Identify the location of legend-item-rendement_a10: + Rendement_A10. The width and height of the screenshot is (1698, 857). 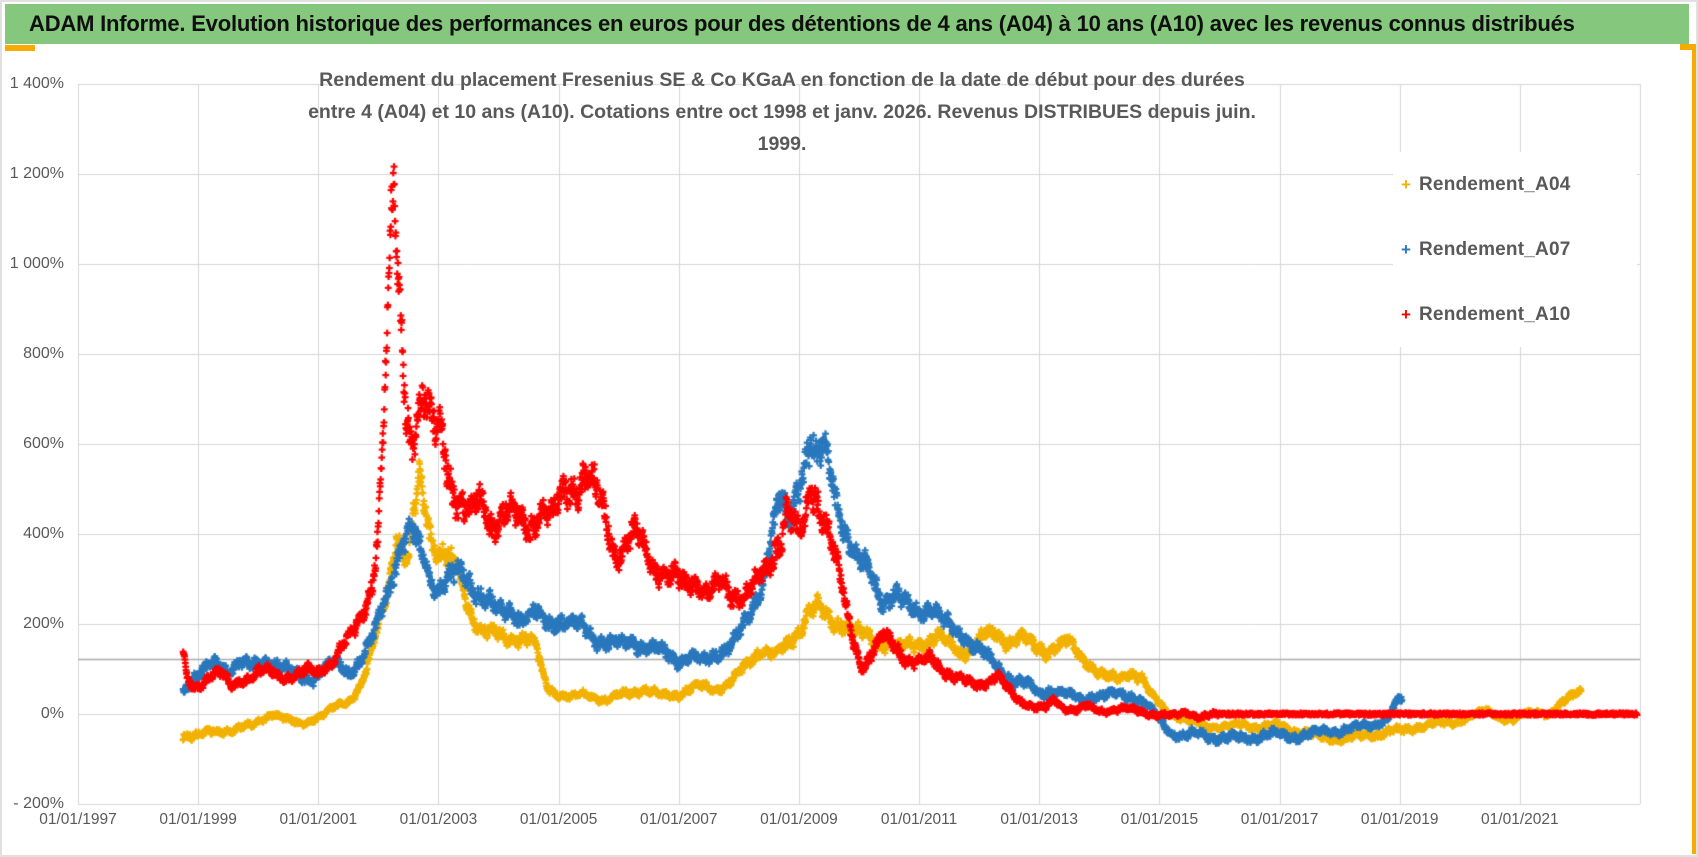
(1515, 314).